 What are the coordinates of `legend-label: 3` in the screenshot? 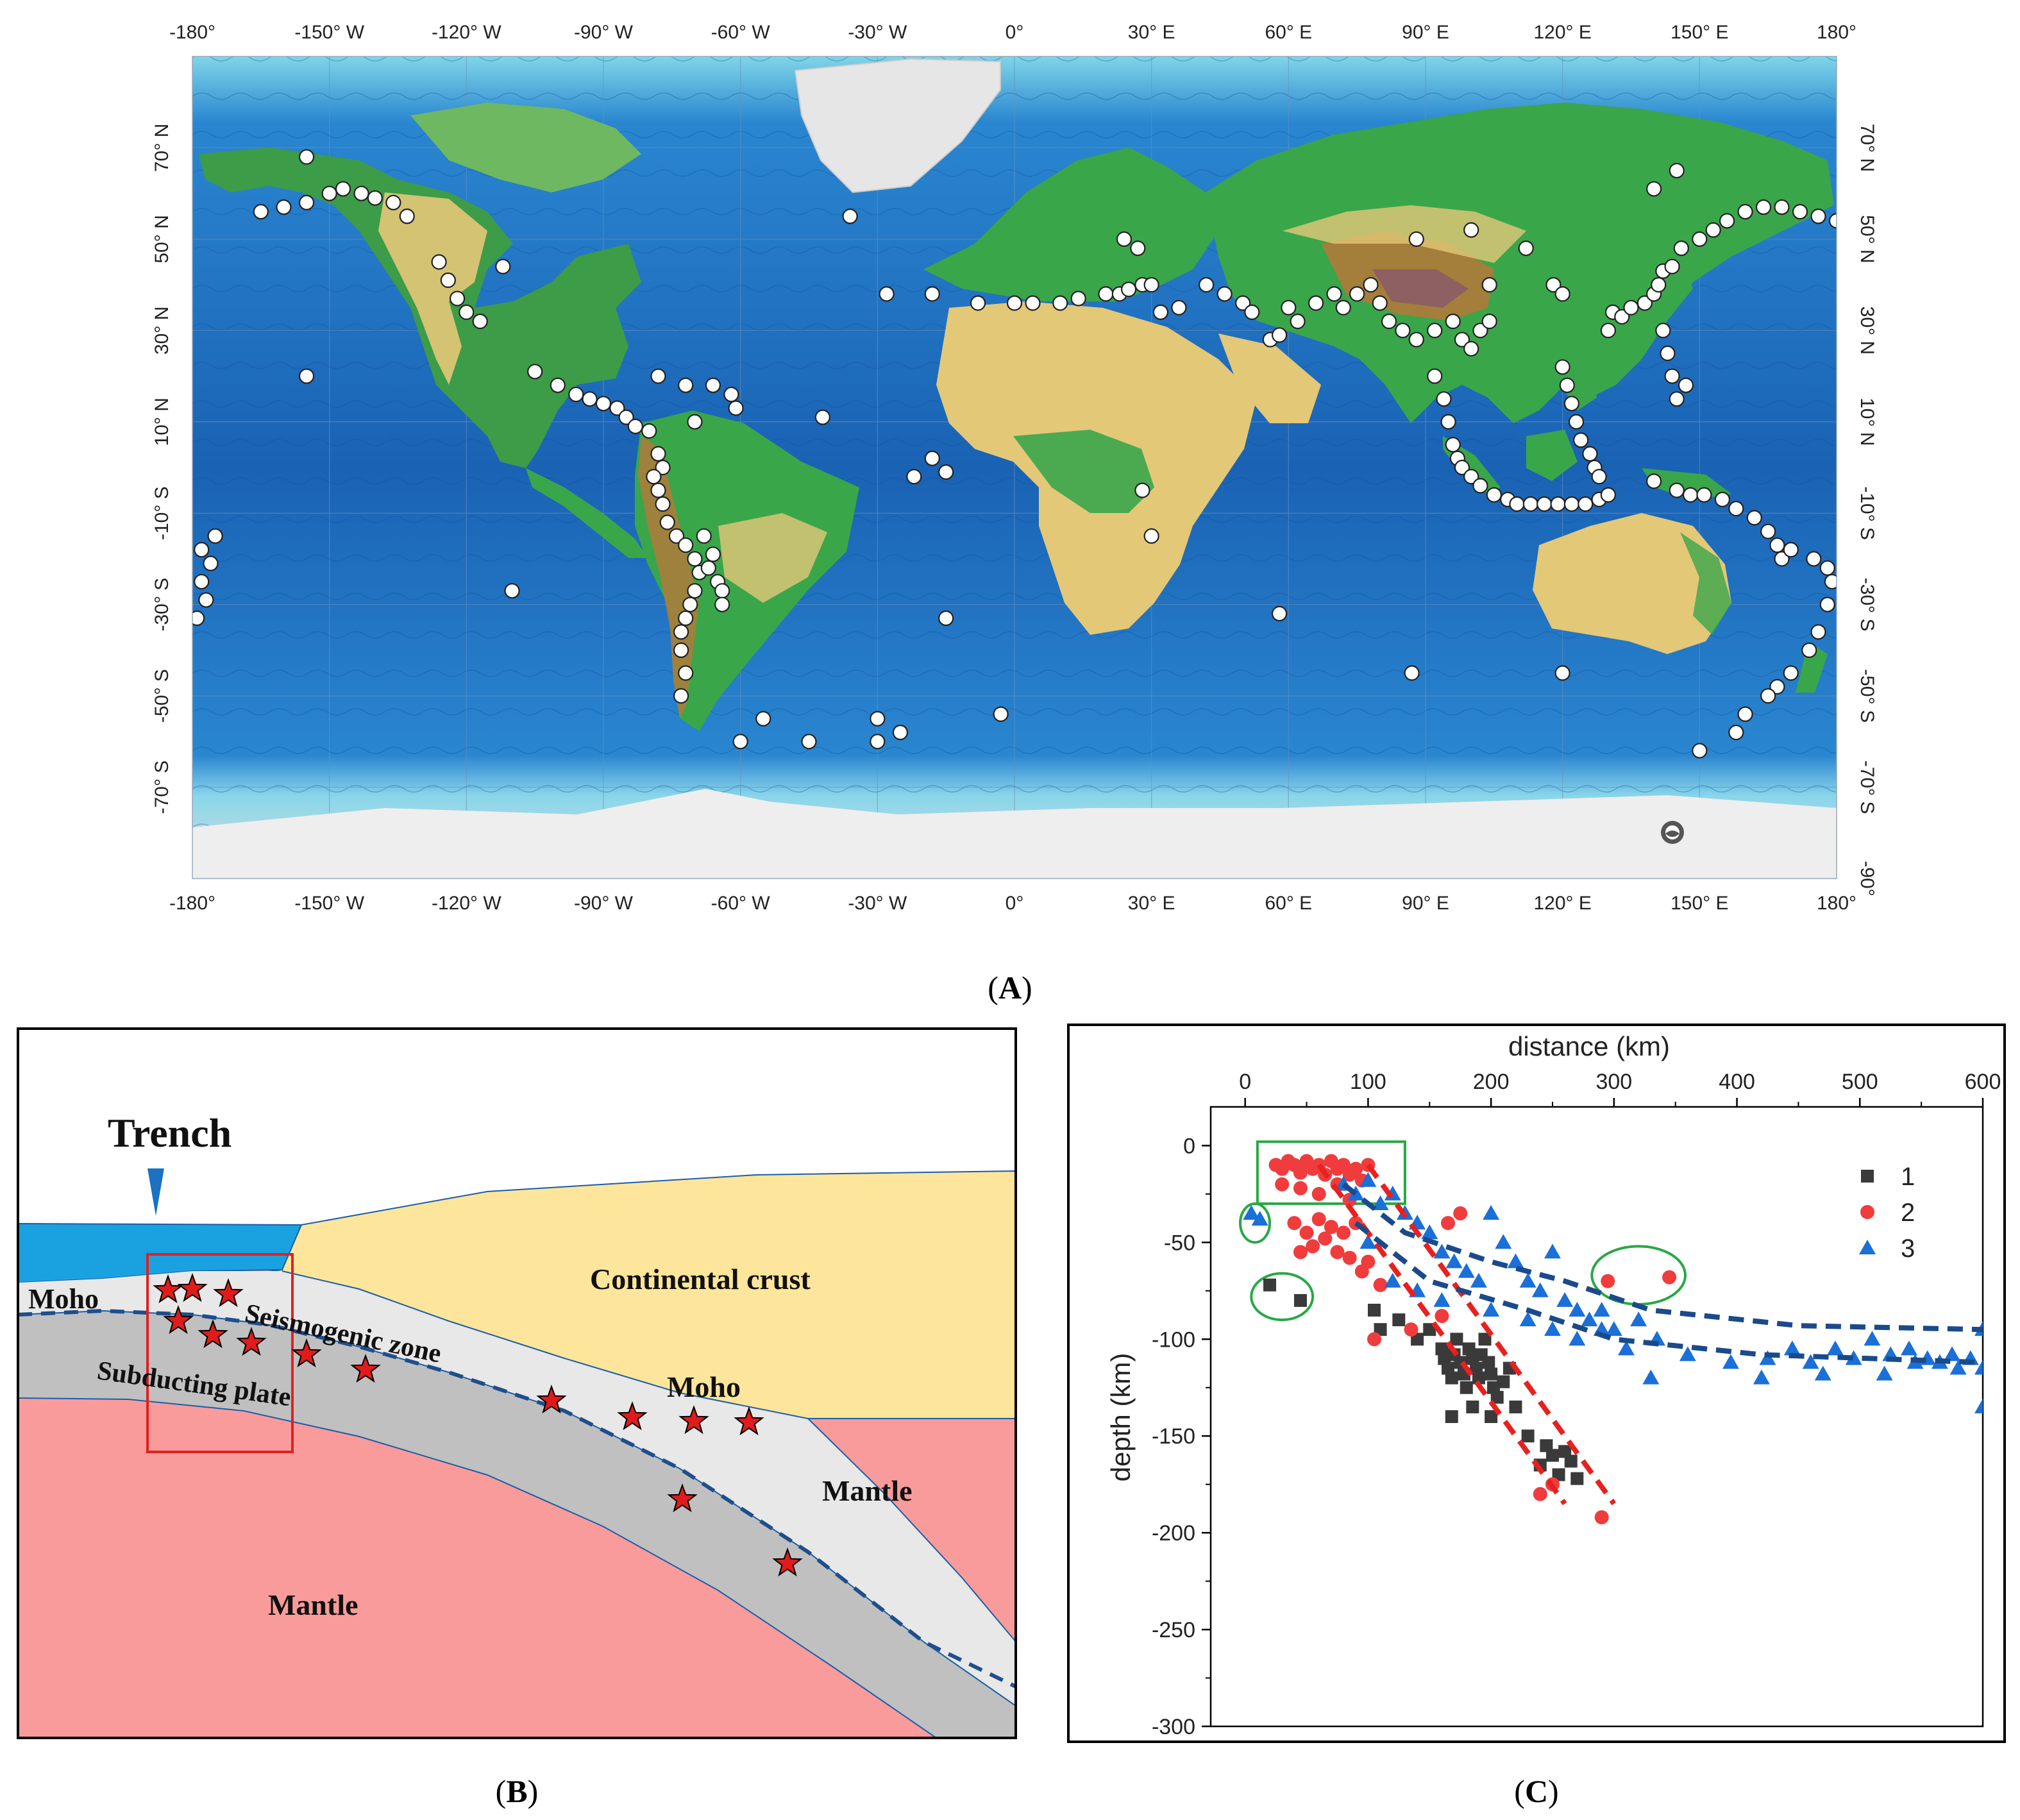 It's located at (1908, 1248).